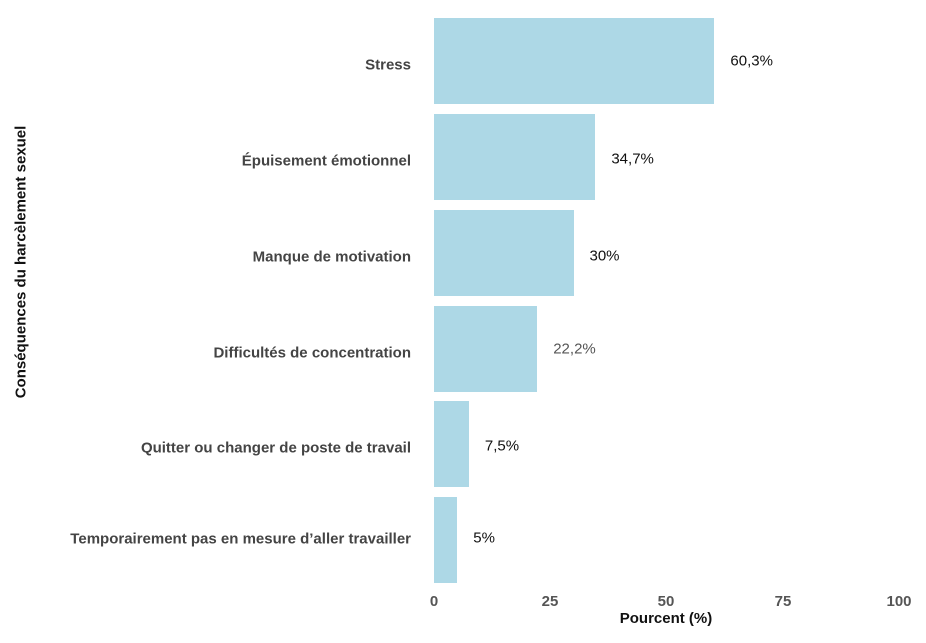 This screenshot has height=643, width=926. What do you see at coordinates (502, 446) in the screenshot?
I see `value-label: 7,5%` at bounding box center [502, 446].